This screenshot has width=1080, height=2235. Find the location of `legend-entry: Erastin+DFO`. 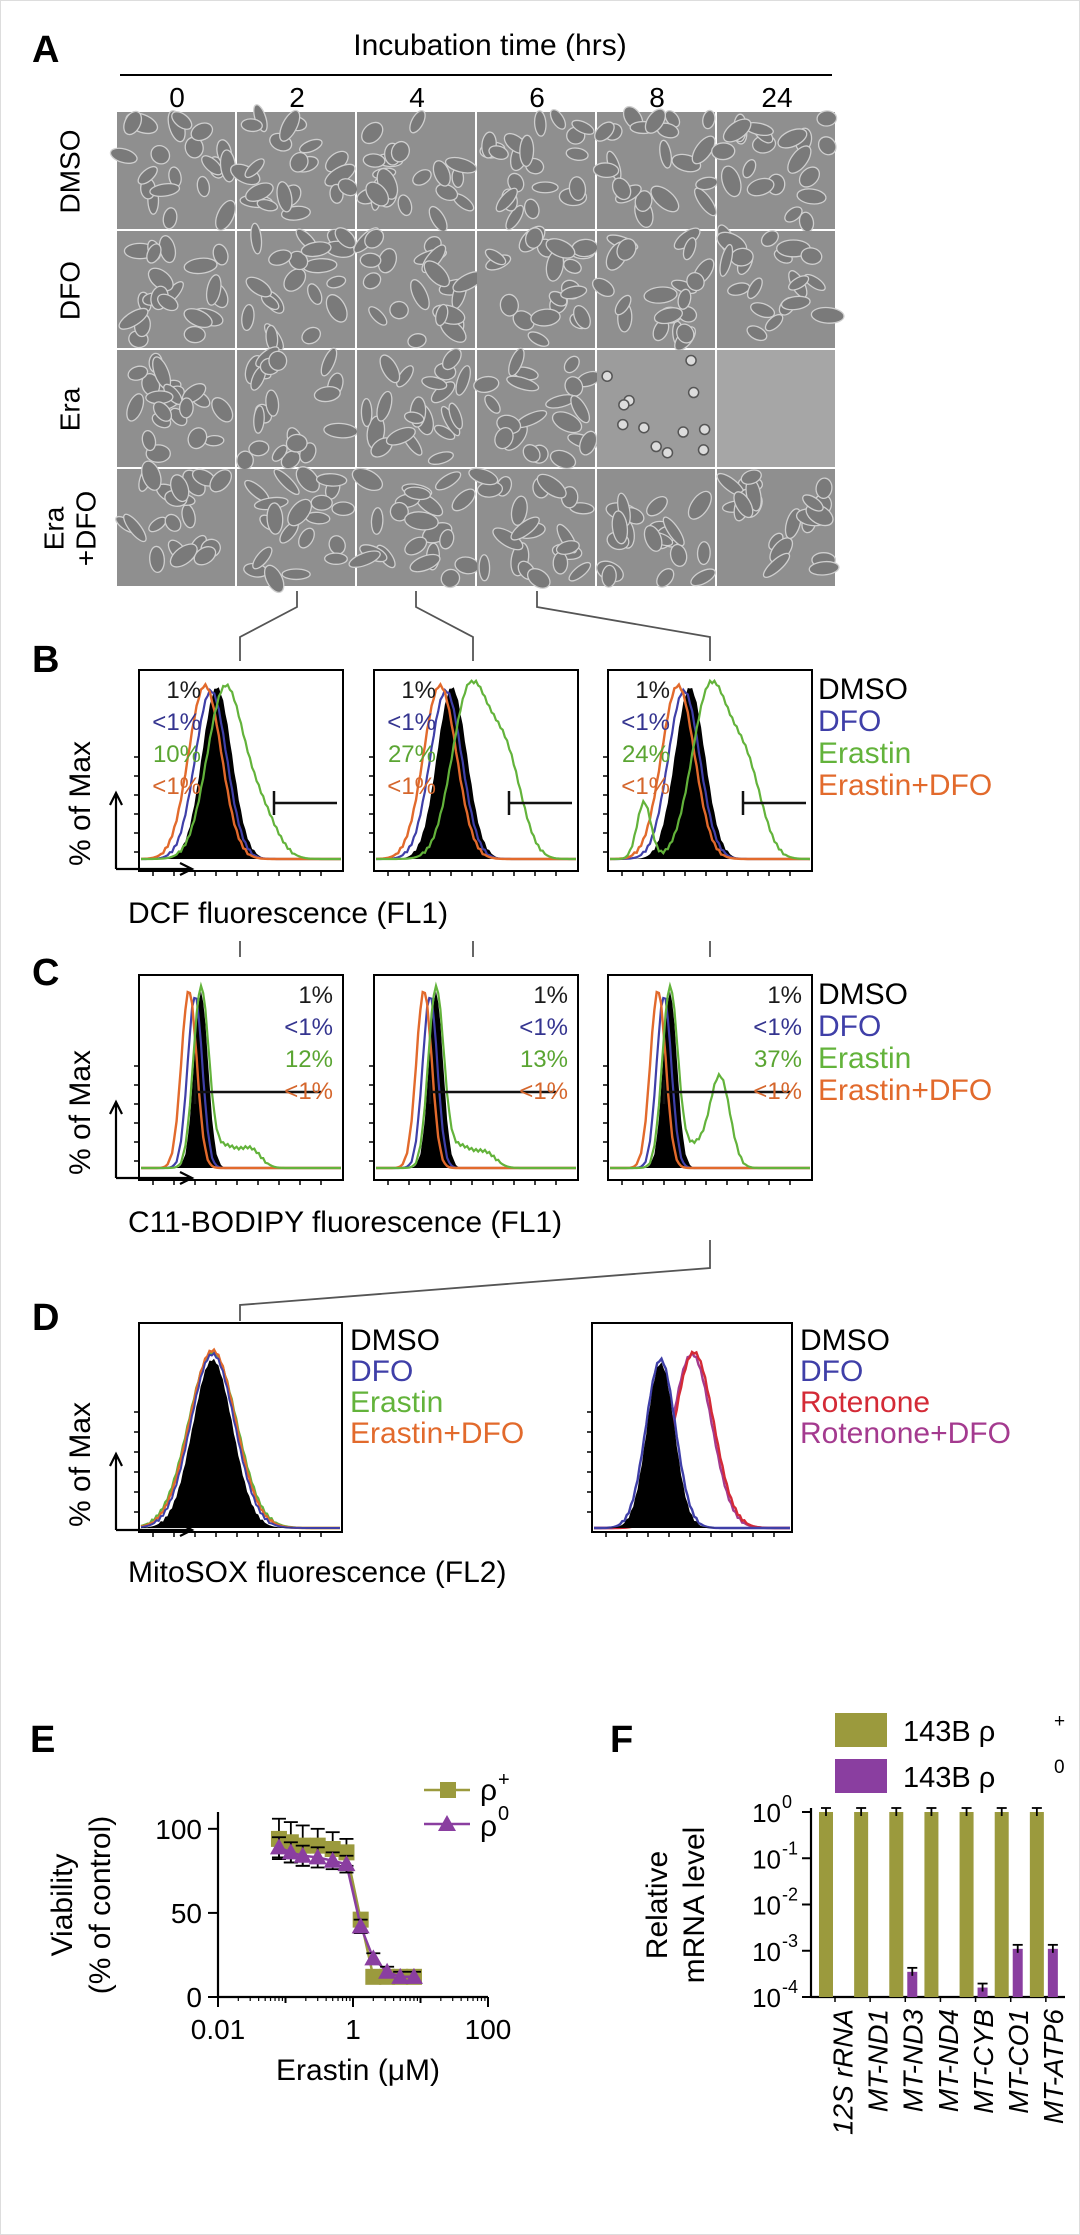

legend-entry: Erastin+DFO is located at coordinates (905, 785).